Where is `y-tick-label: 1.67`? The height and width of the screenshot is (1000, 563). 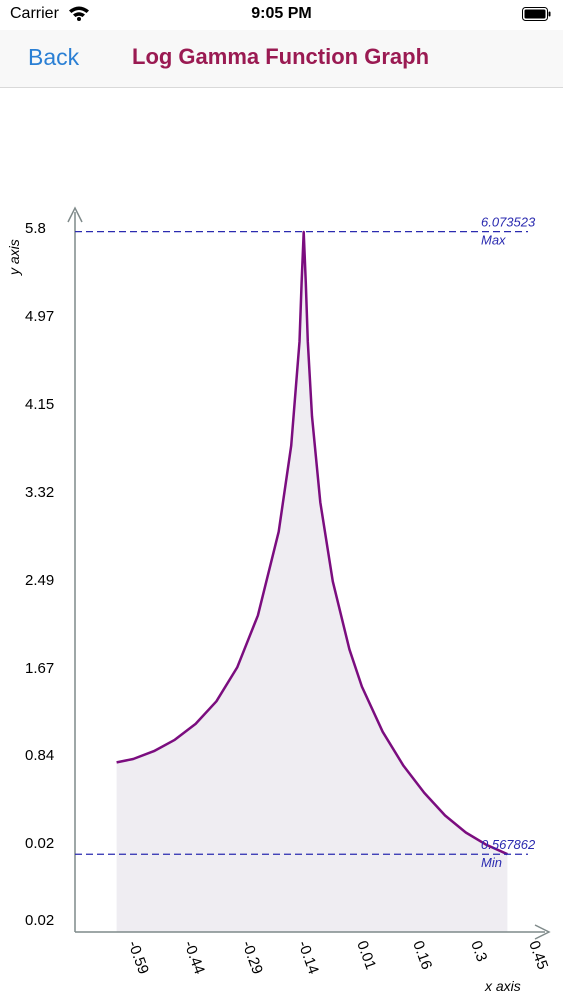
y-tick-label: 1.67 is located at coordinates (39, 668).